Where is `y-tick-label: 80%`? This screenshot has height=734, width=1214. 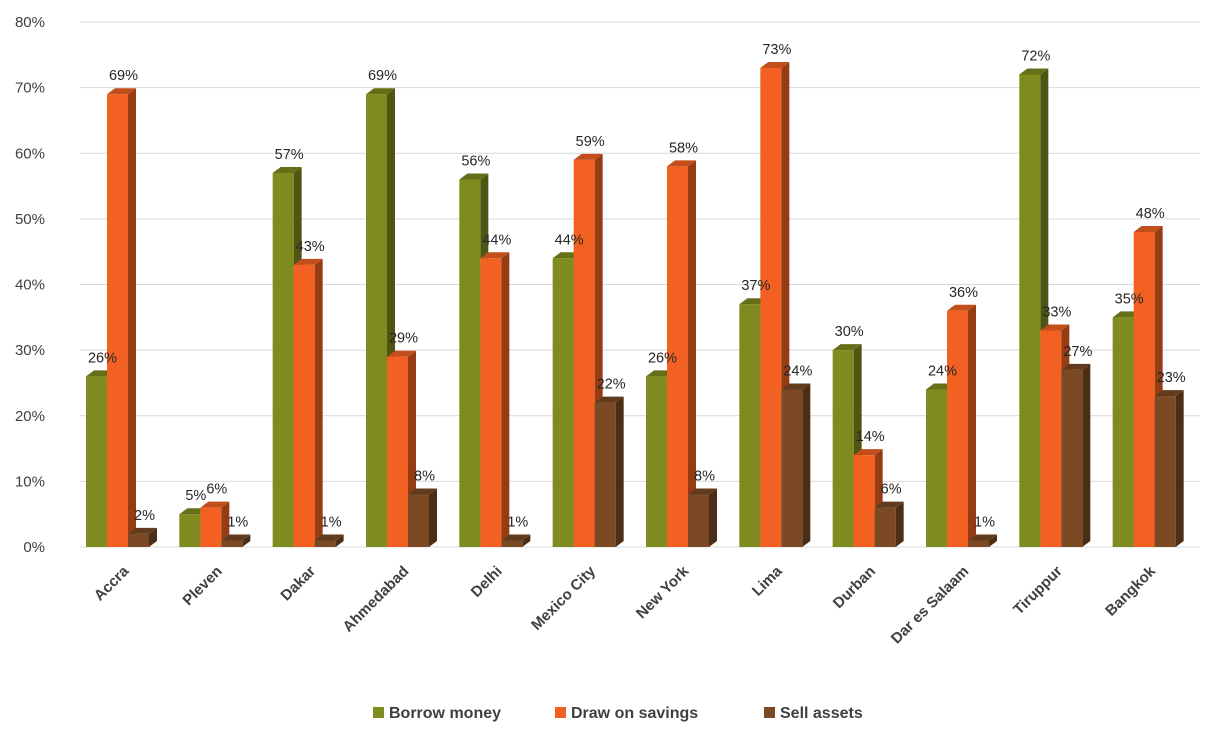 y-tick-label: 80% is located at coordinates (30, 22).